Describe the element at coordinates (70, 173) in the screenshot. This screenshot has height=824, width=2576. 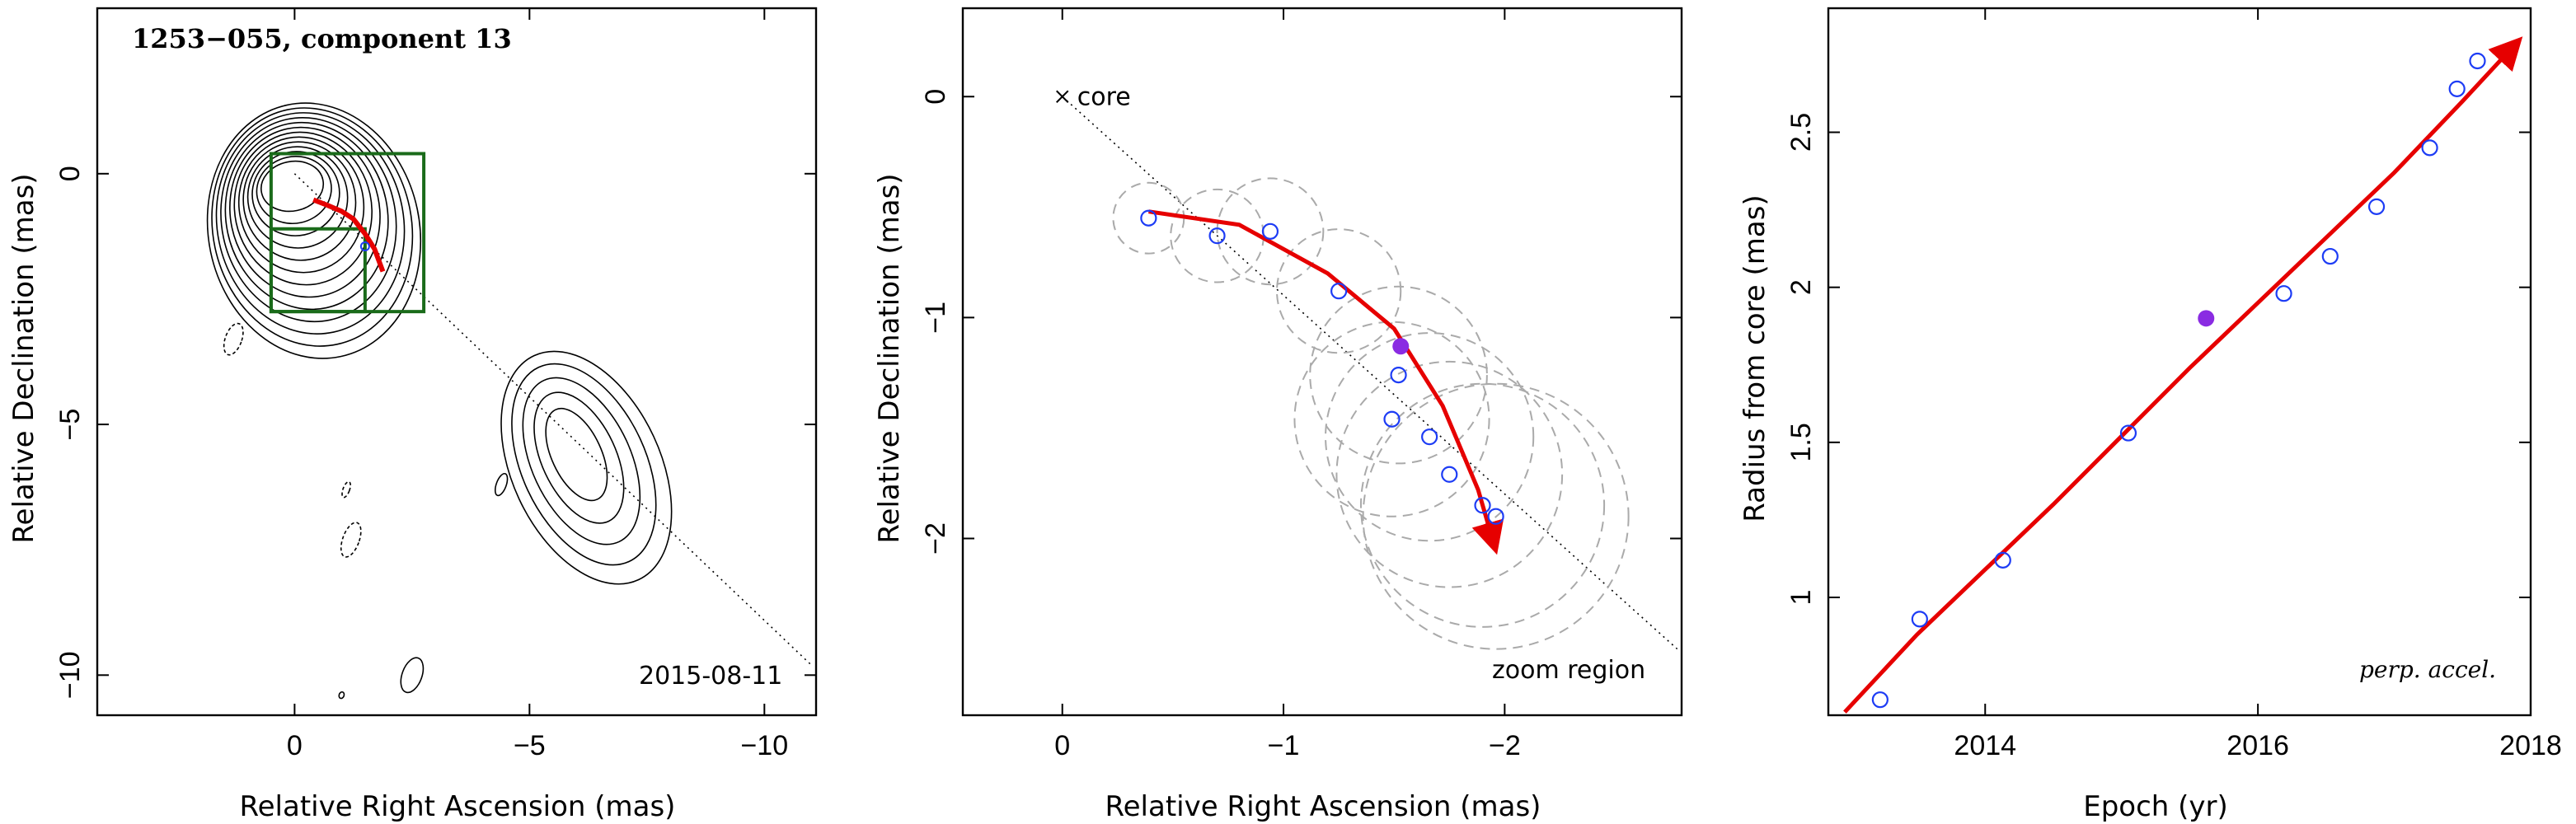
I see `p1-ytick-label: 0` at that location.